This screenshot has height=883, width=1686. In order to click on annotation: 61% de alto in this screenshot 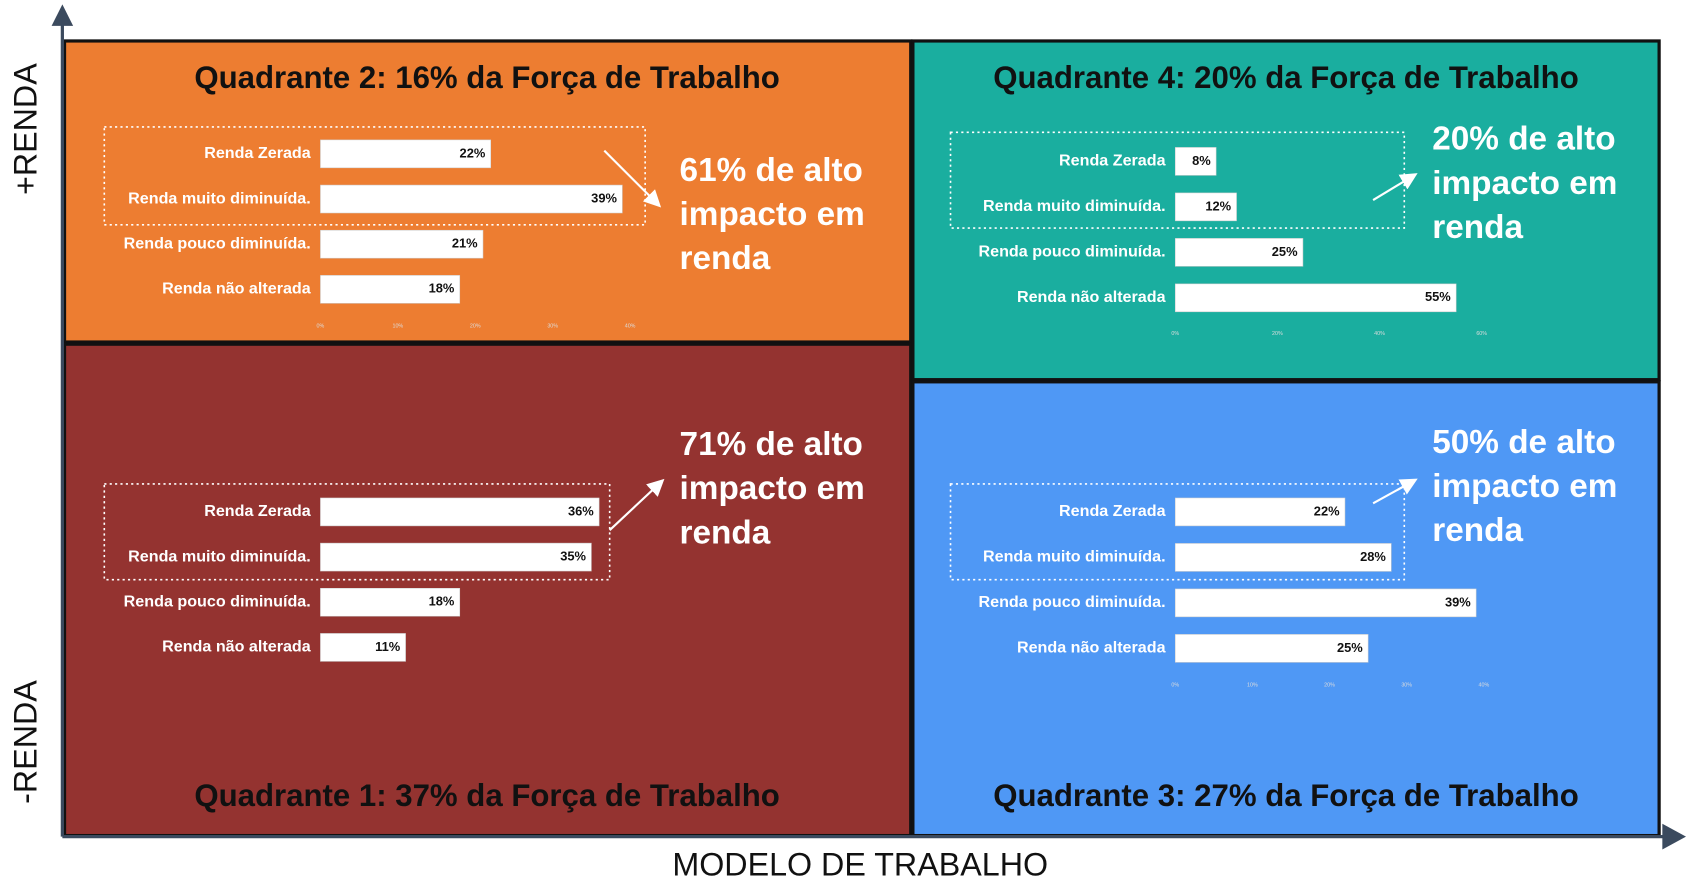, I will do `click(771, 170)`.